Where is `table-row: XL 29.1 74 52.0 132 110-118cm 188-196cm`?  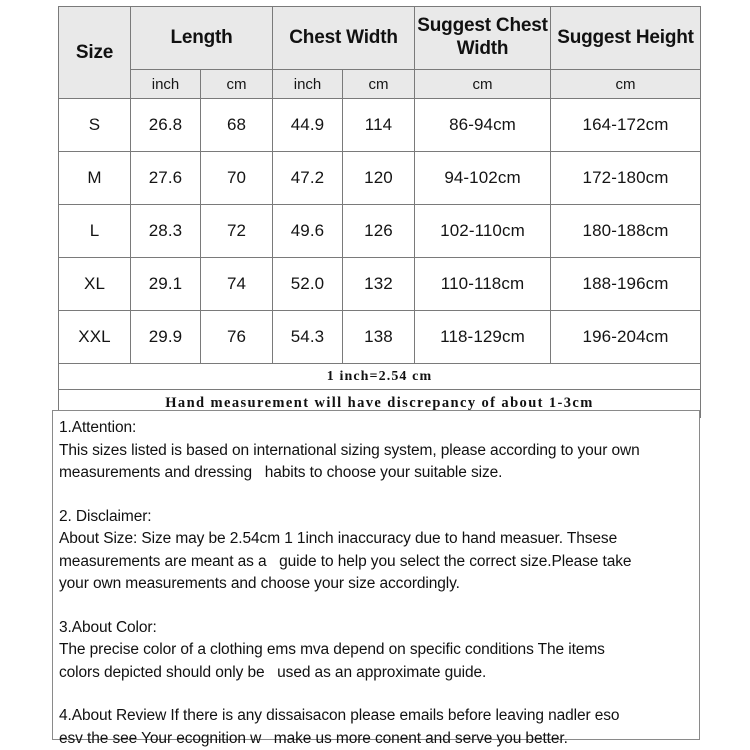
table-row: XL 29.1 74 52.0 132 110-118cm 188-196cm is located at coordinates (380, 284).